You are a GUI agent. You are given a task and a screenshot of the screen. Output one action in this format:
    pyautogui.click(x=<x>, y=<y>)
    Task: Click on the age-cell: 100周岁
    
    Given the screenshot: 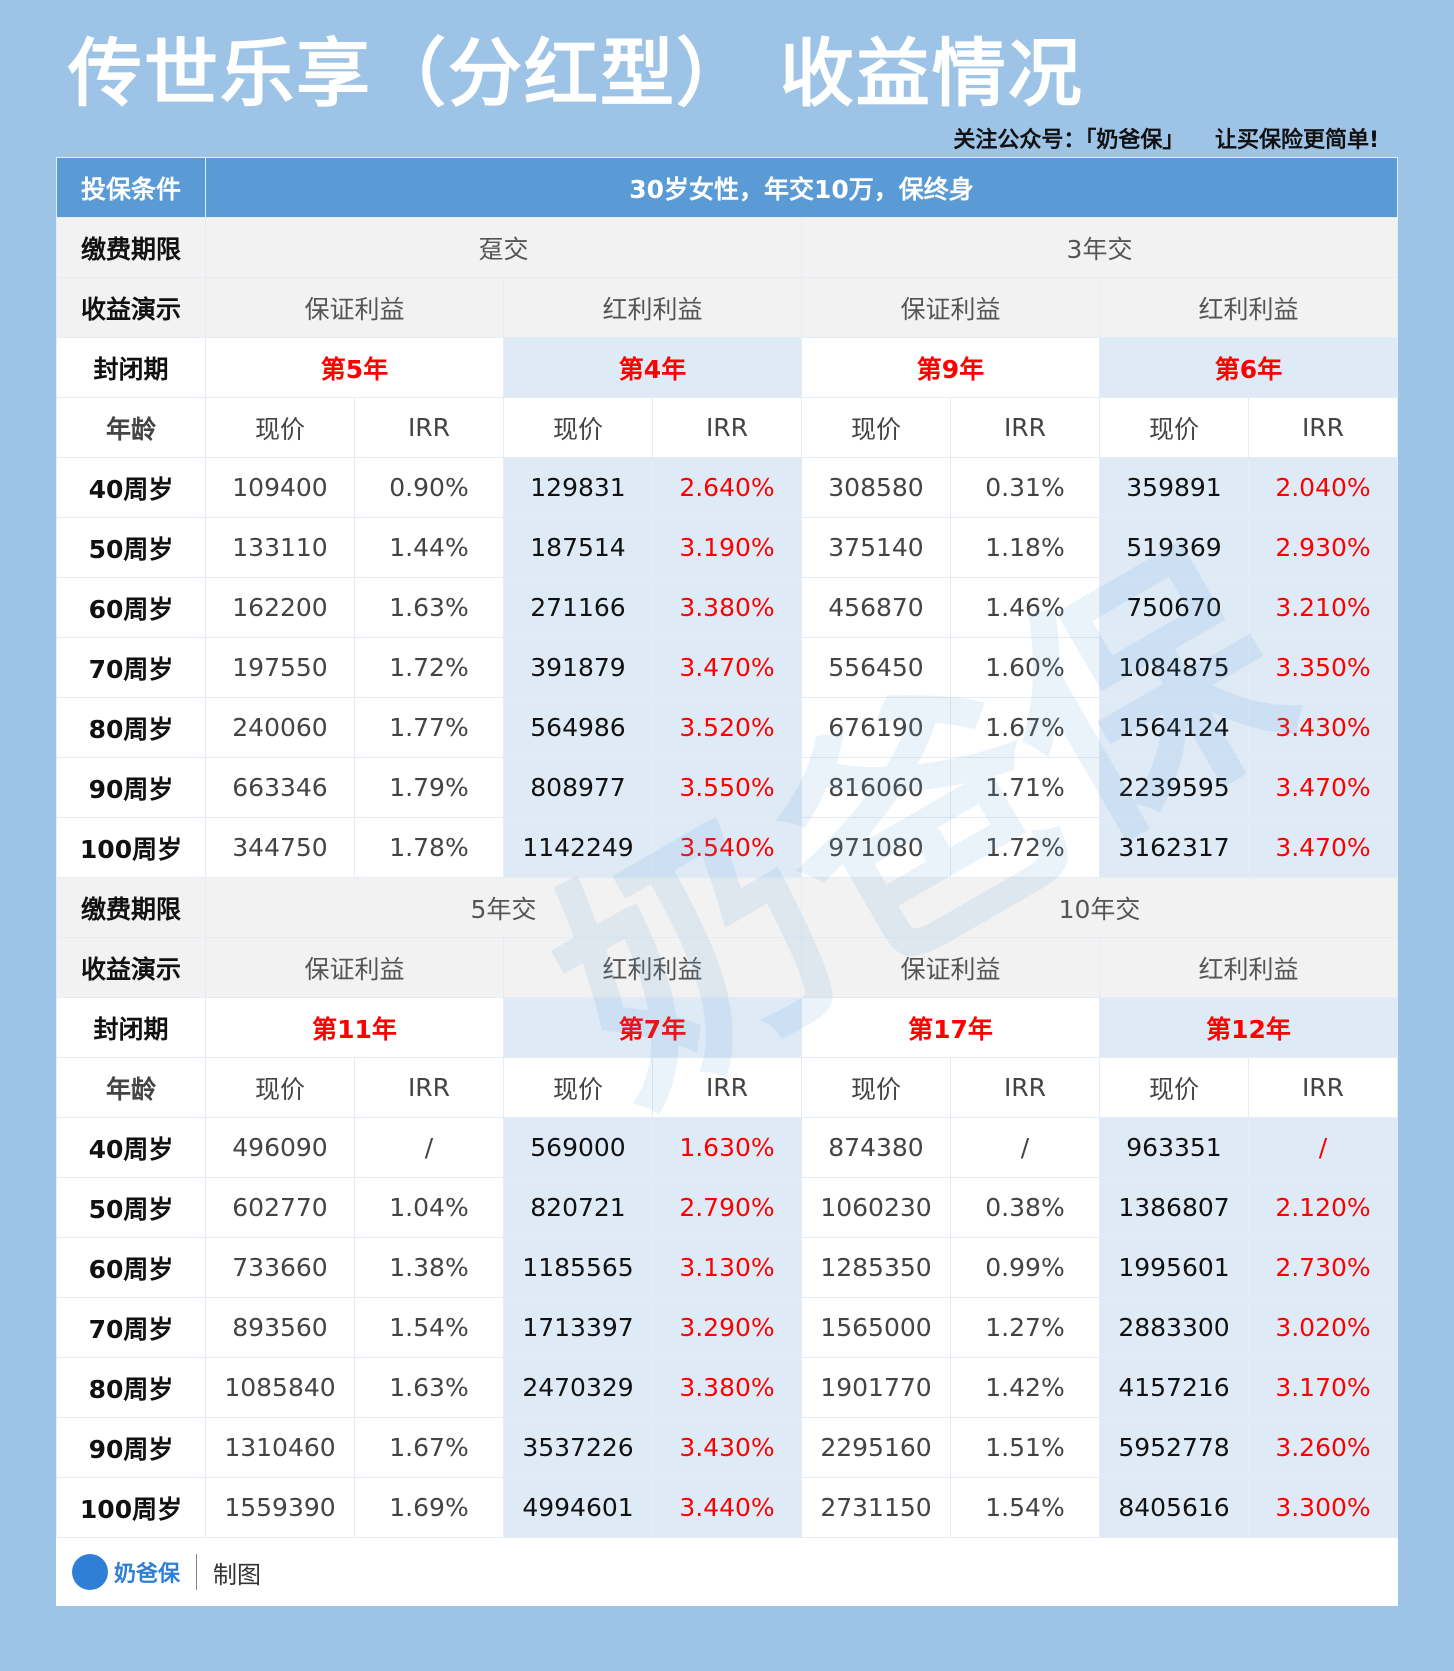 What is the action you would take?
    pyautogui.click(x=131, y=1507)
    